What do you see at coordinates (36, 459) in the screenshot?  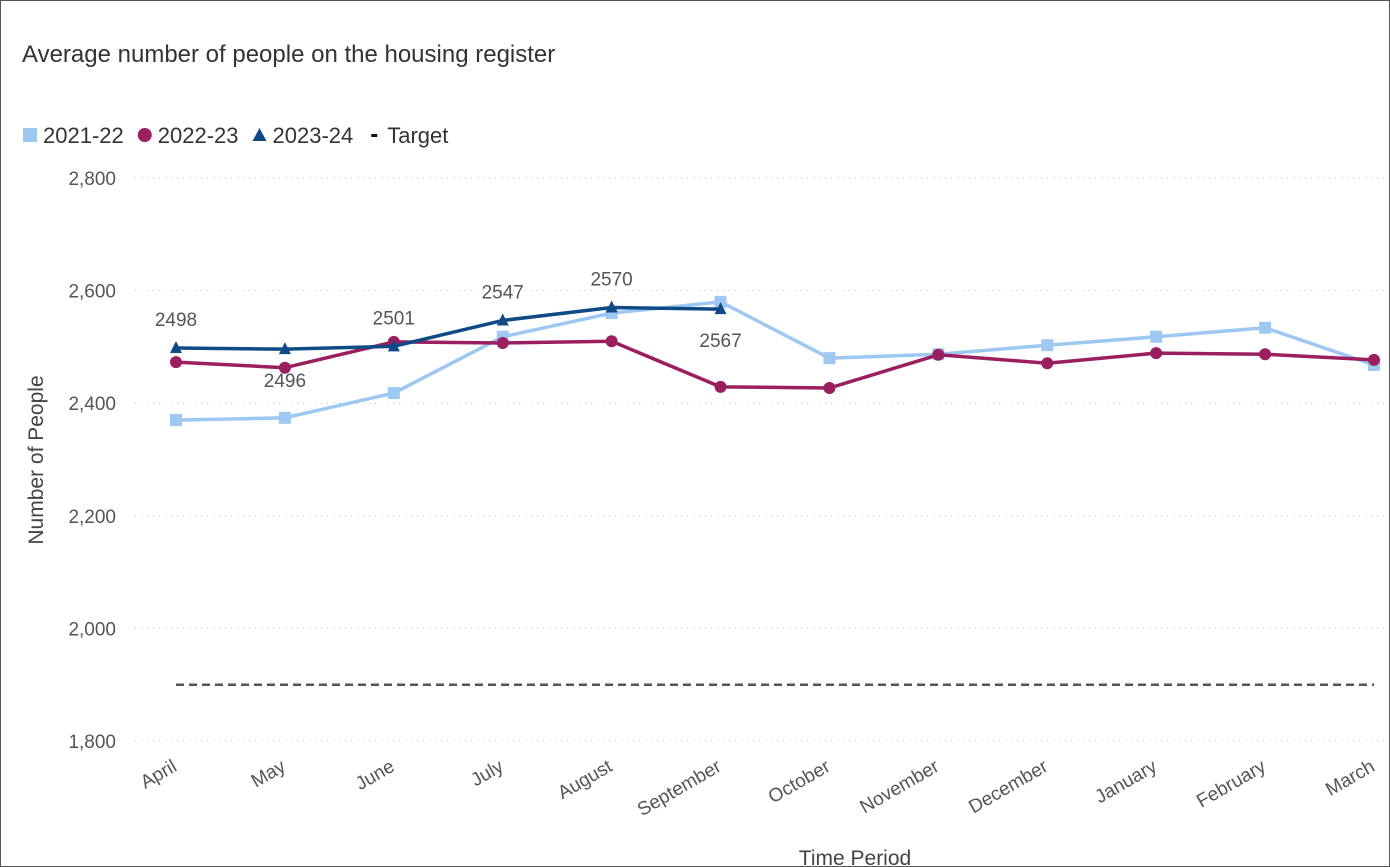 I see `y-axis-title: Number of People` at bounding box center [36, 459].